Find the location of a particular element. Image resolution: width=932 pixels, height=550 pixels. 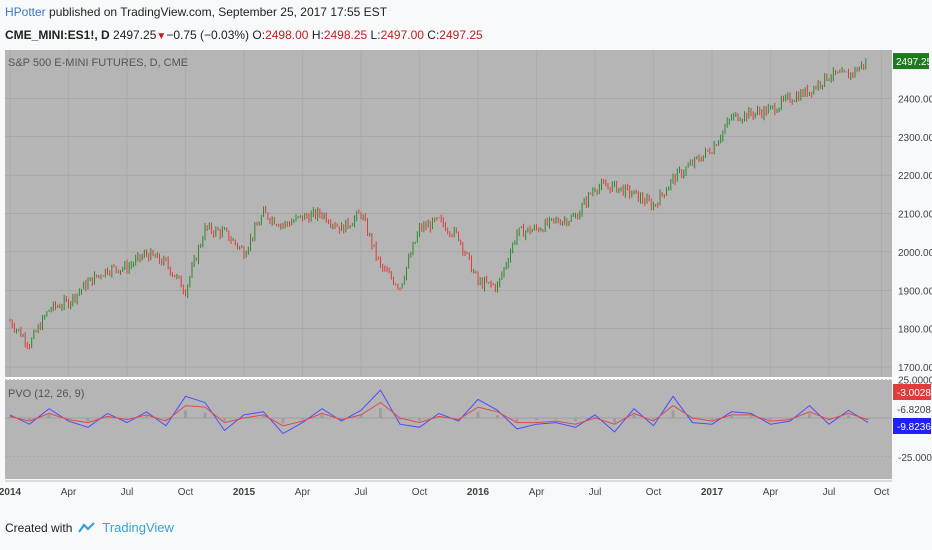

open-value: 2498.00 is located at coordinates (287, 35).